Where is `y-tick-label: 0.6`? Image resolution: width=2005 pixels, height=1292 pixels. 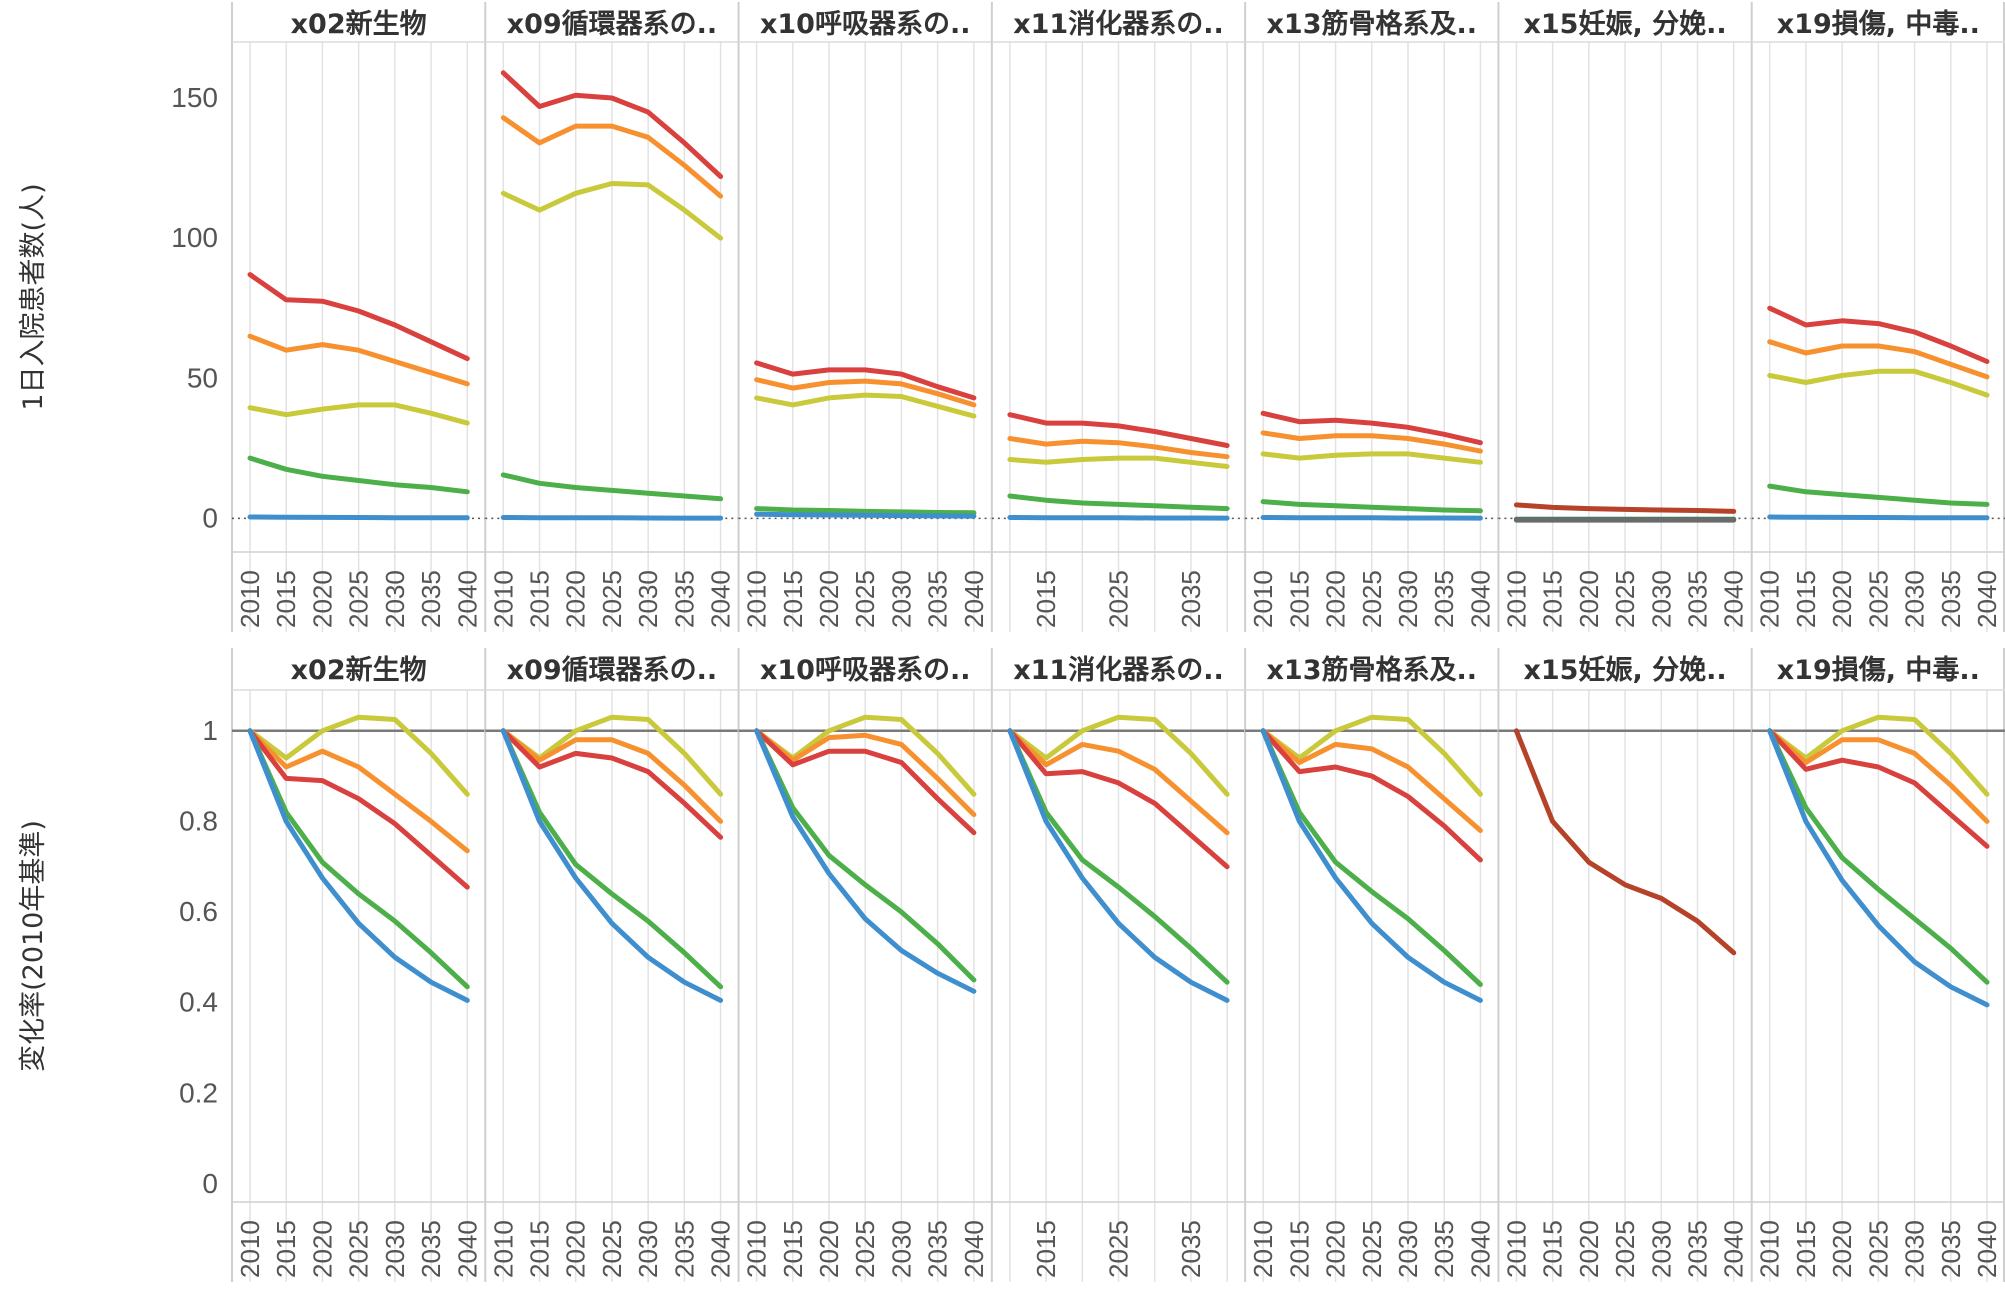 y-tick-label: 0.6 is located at coordinates (198, 911).